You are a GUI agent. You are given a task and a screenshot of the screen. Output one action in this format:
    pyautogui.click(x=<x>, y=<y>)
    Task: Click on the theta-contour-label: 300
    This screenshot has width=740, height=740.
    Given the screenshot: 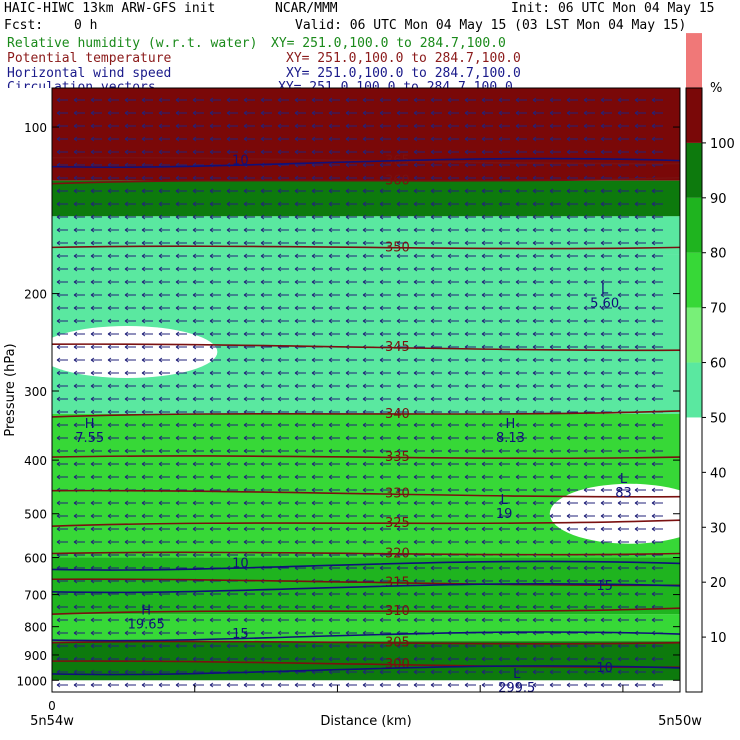 What is the action you would take?
    pyautogui.click(x=397, y=664)
    